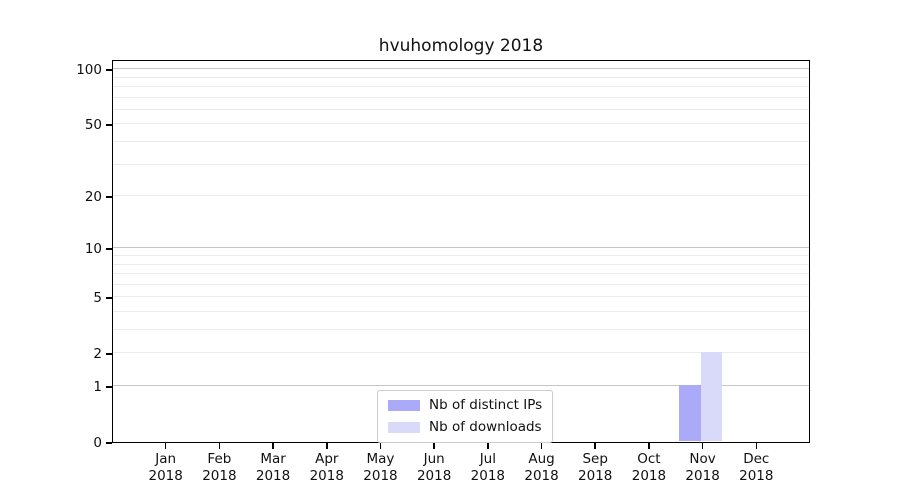 Image resolution: width=900 pixels, height=500 pixels. Describe the element at coordinates (97, 298) in the screenshot. I see `y-tick-label-5: 5` at that location.